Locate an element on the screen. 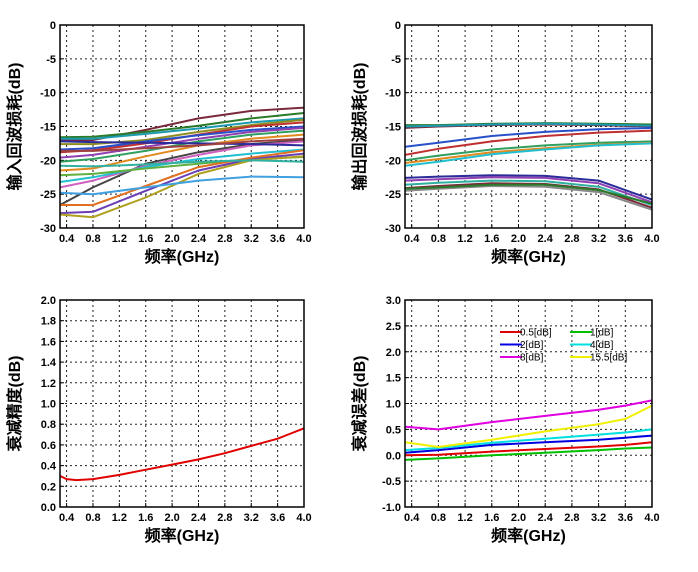 The height and width of the screenshot is (572, 698). series-line-s6 is located at coordinates (182, 138).